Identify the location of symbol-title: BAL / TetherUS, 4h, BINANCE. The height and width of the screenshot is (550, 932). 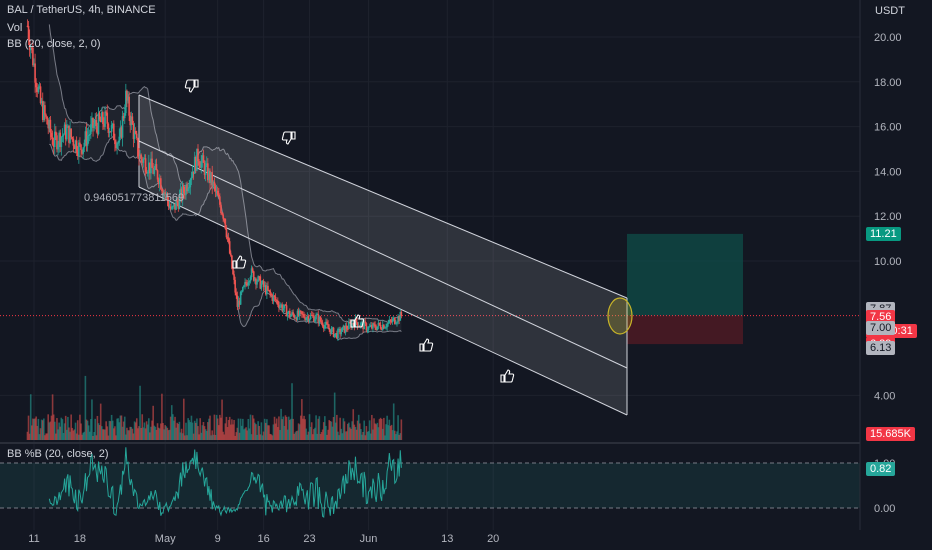
(81, 10).